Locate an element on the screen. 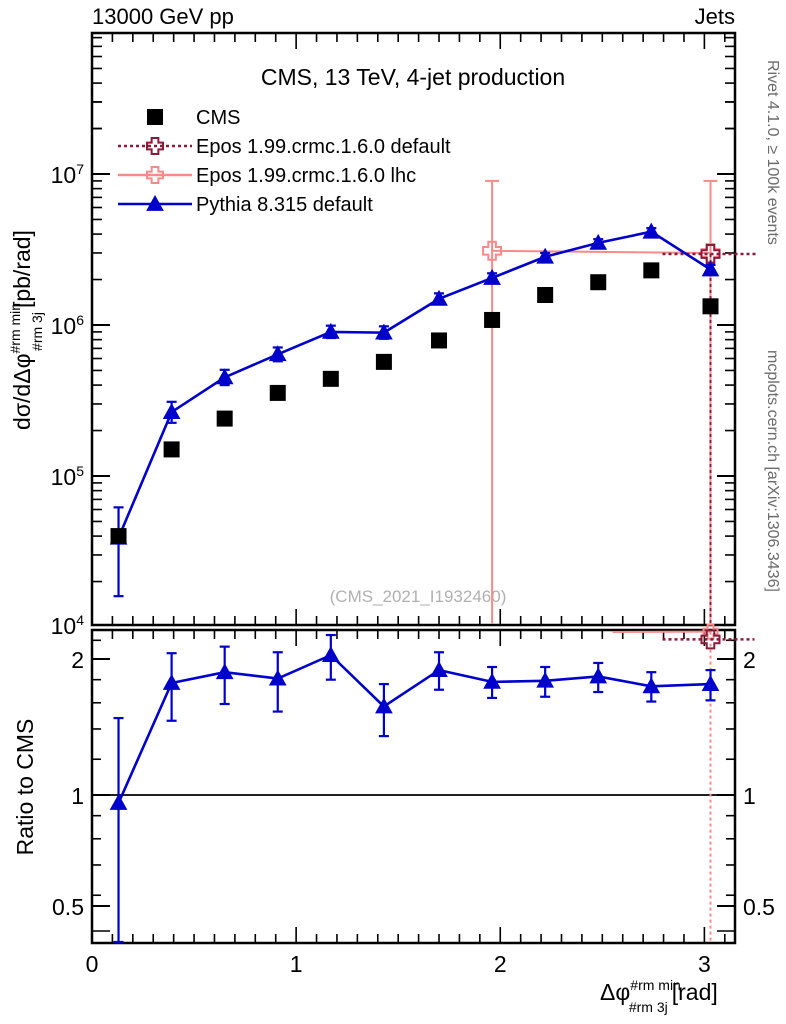  header-left-label: 13000 GeV pp is located at coordinates (163, 16).